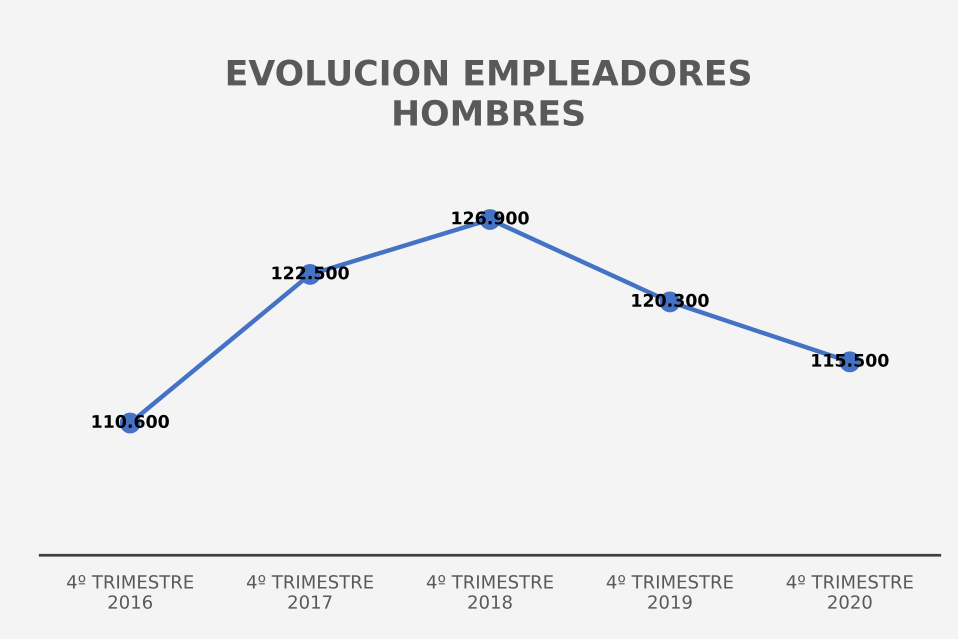 Image resolution: width=958 pixels, height=639 pixels. Describe the element at coordinates (130, 592) in the screenshot. I see `x-tick-label: 4º TRIMESTRE 2016` at that location.